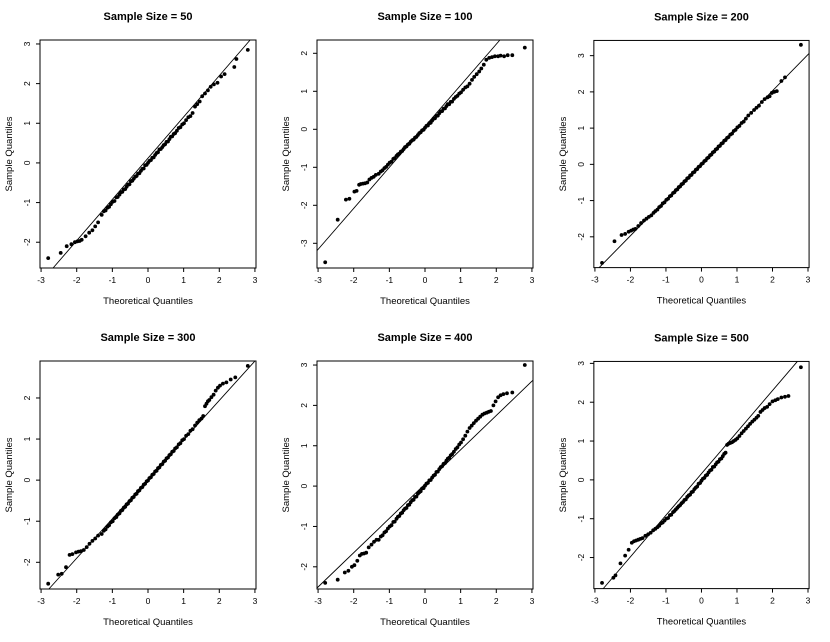 The width and height of the screenshot is (830, 642). Describe the element at coordinates (808, 601) in the screenshot. I see `x-tick-label: 3` at that location.